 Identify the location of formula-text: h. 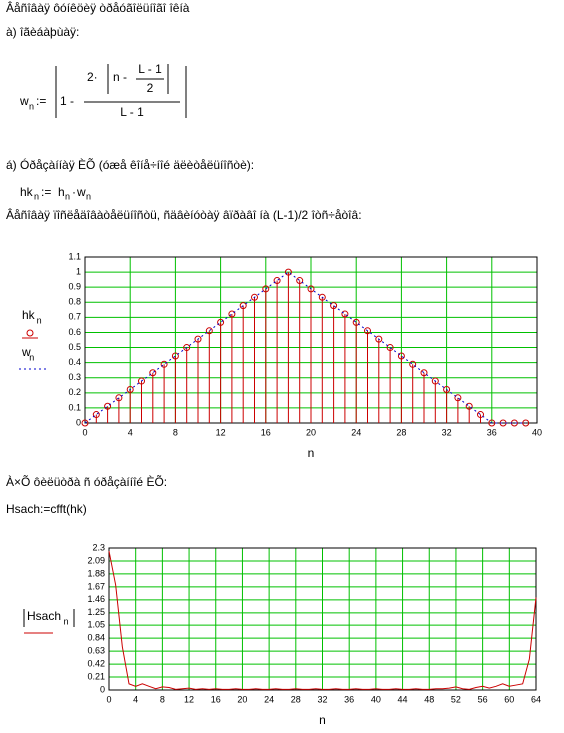
(61, 192).